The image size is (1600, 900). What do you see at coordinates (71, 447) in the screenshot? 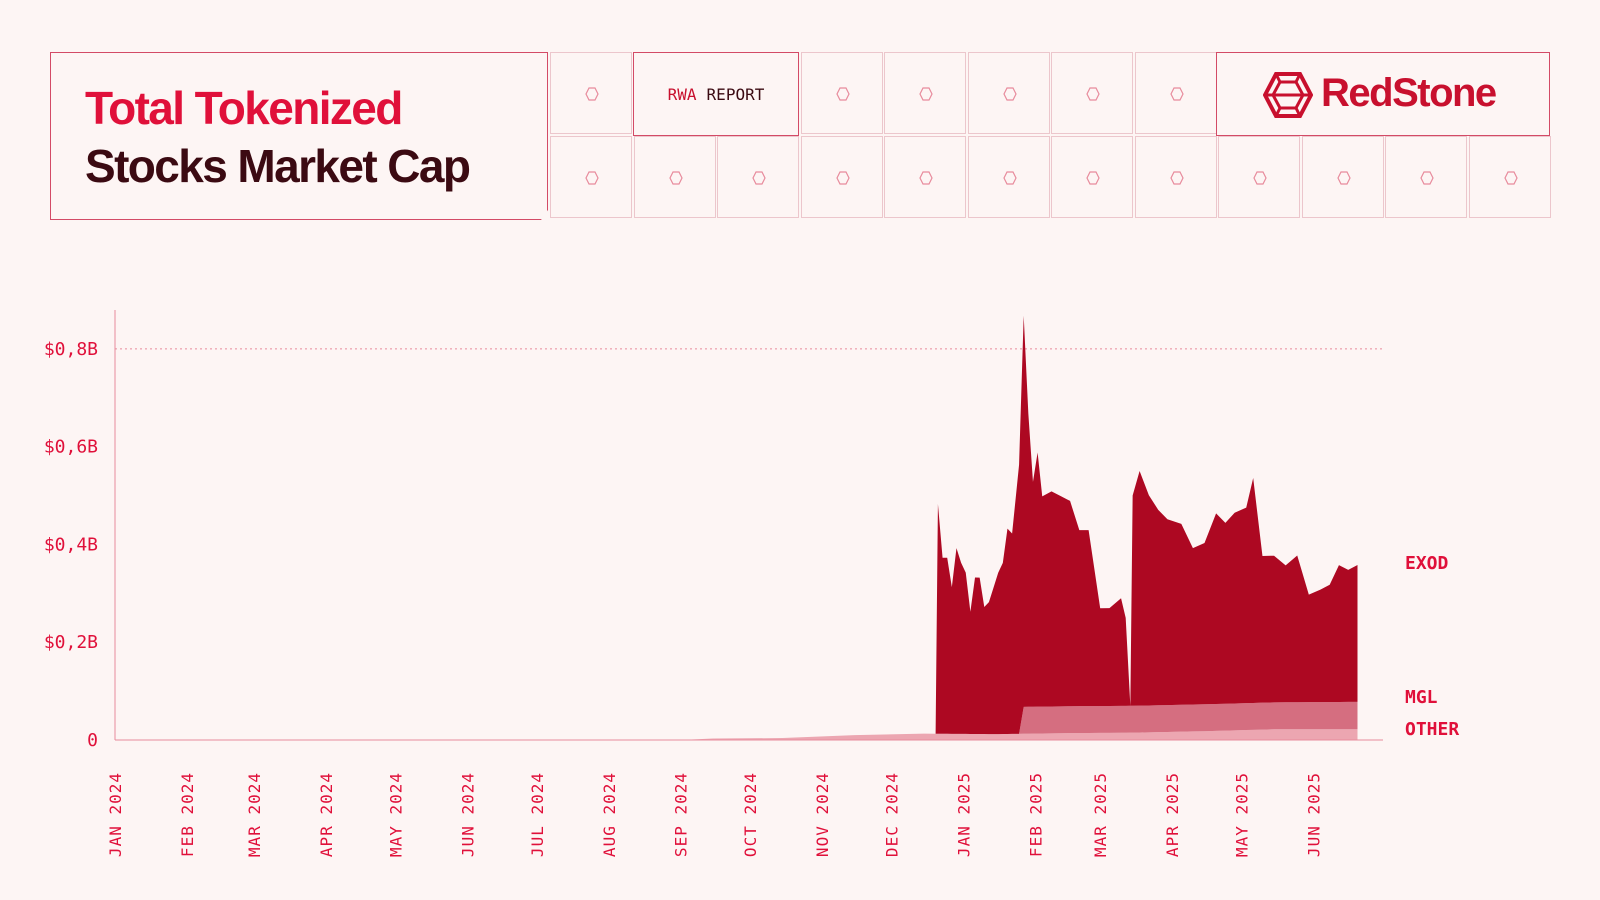
I see `y-tick-label: $0,6B` at bounding box center [71, 447].